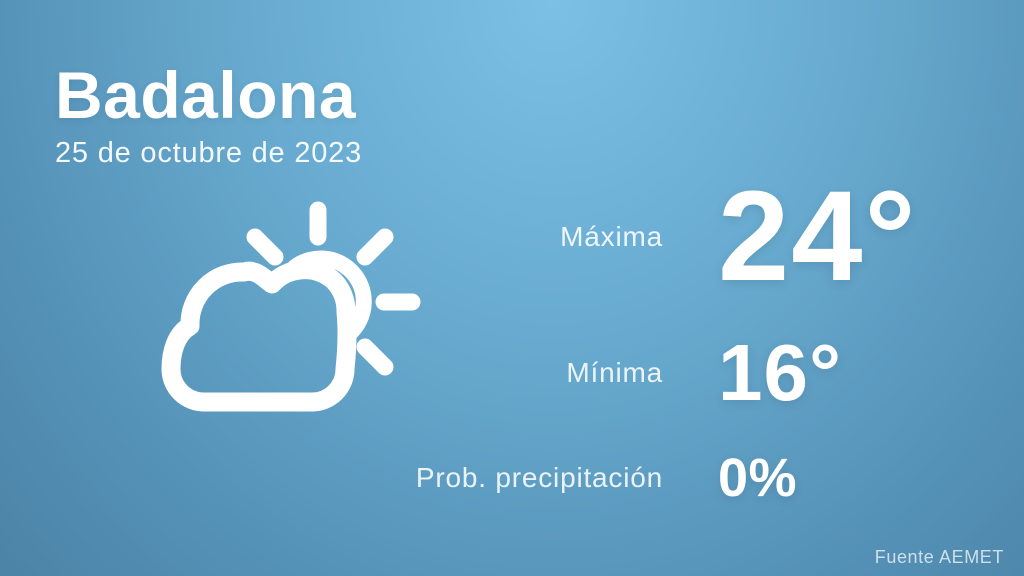 The width and height of the screenshot is (1024, 576). Describe the element at coordinates (611, 236) in the screenshot. I see `metric-label-maxima: Máxima` at that location.